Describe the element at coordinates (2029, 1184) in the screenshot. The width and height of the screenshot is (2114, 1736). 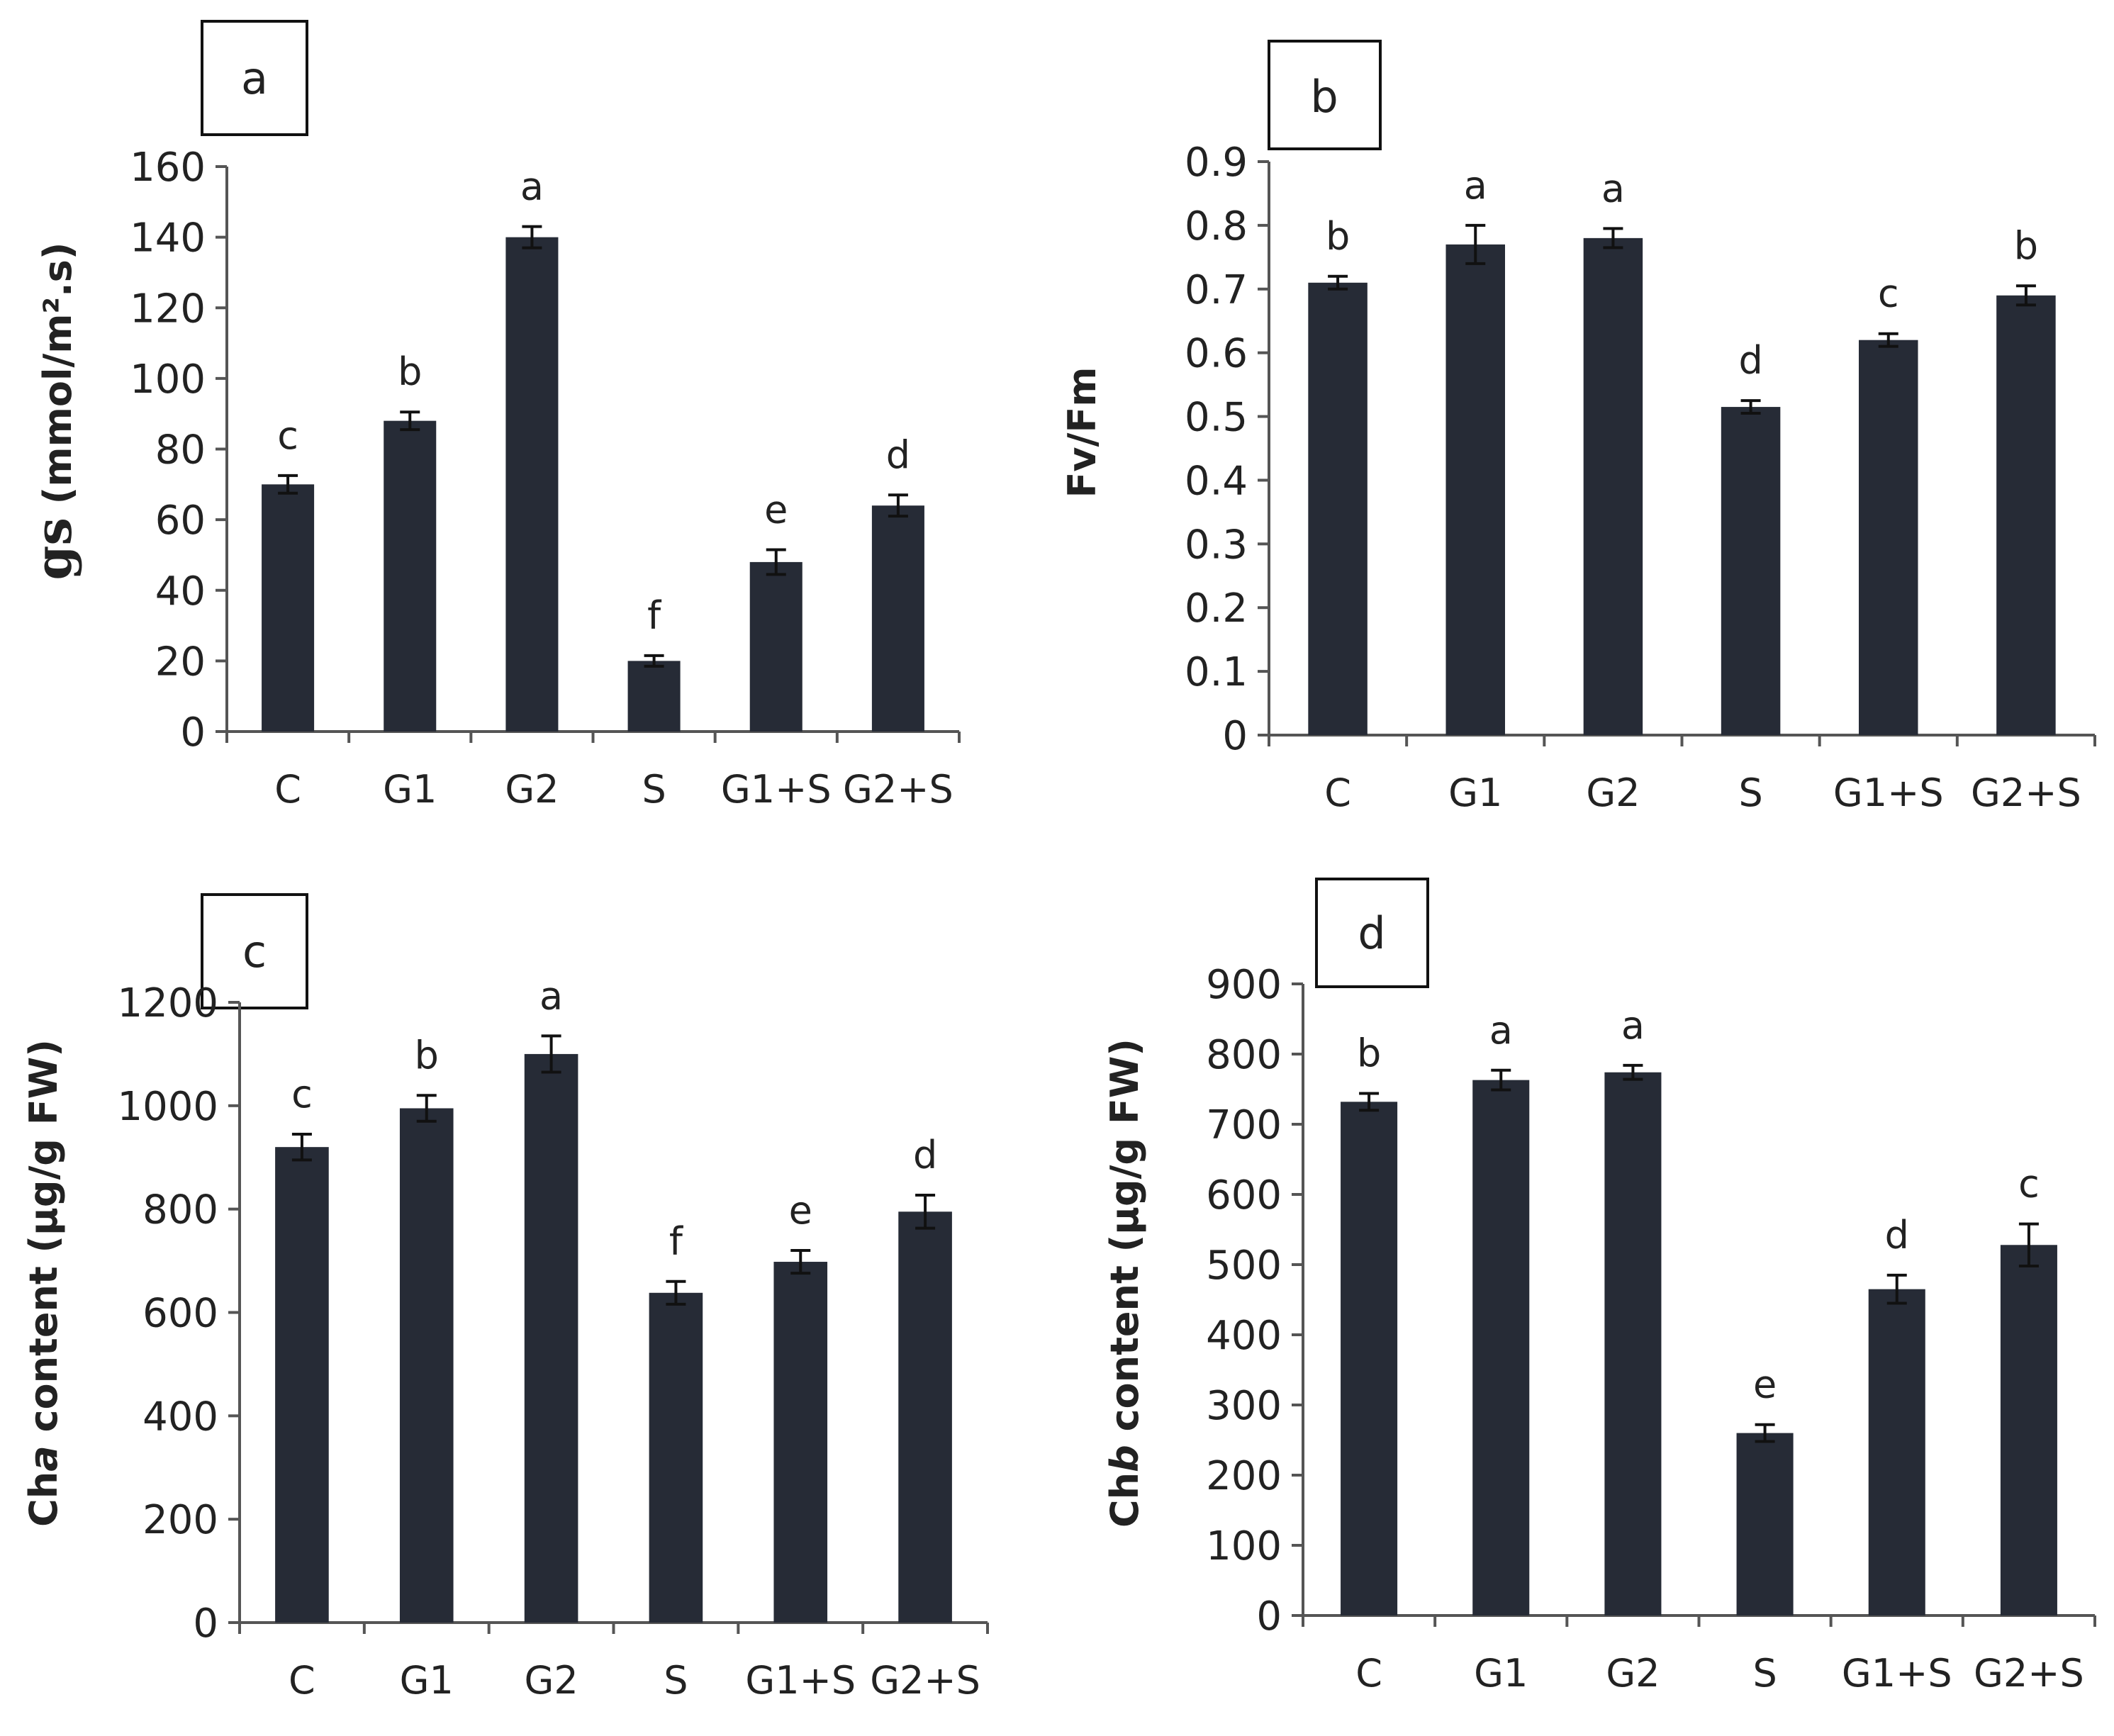
I see `panel-d-significance-letter: c` at that location.